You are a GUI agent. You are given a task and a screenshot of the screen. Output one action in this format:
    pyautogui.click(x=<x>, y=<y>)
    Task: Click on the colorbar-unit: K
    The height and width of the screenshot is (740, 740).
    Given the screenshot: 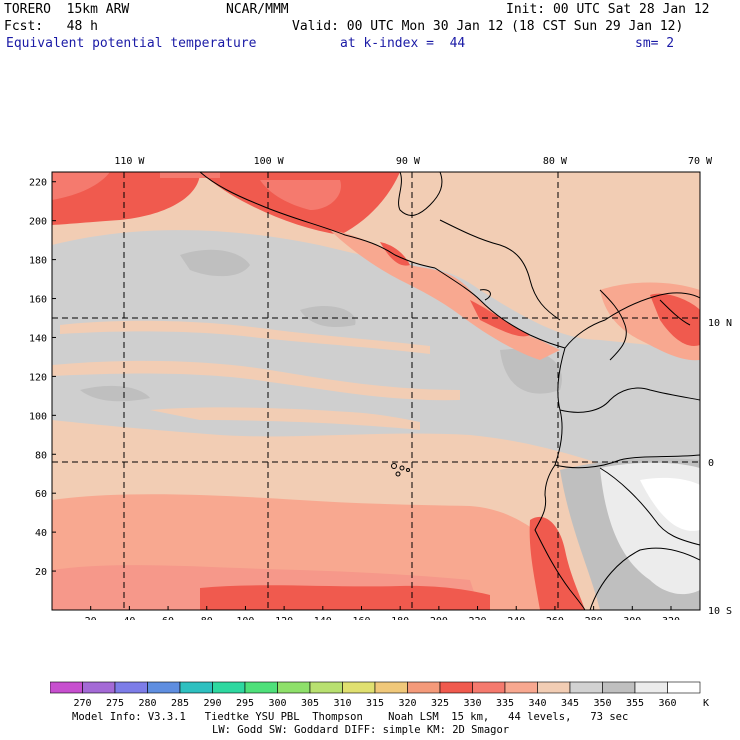 What is the action you would take?
    pyautogui.click(x=706, y=703)
    